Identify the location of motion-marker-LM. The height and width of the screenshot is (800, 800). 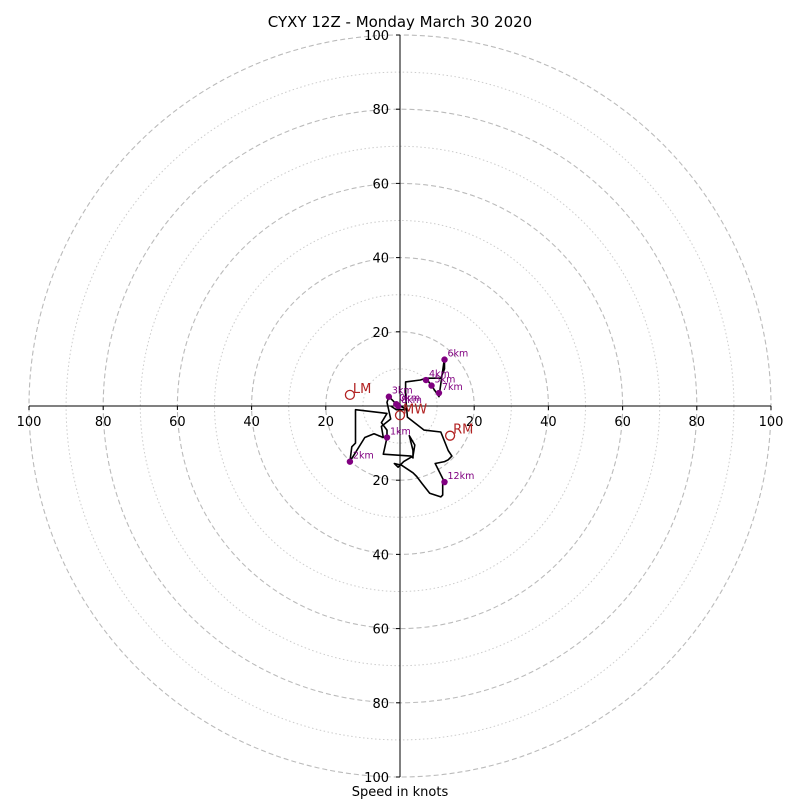
(350, 395).